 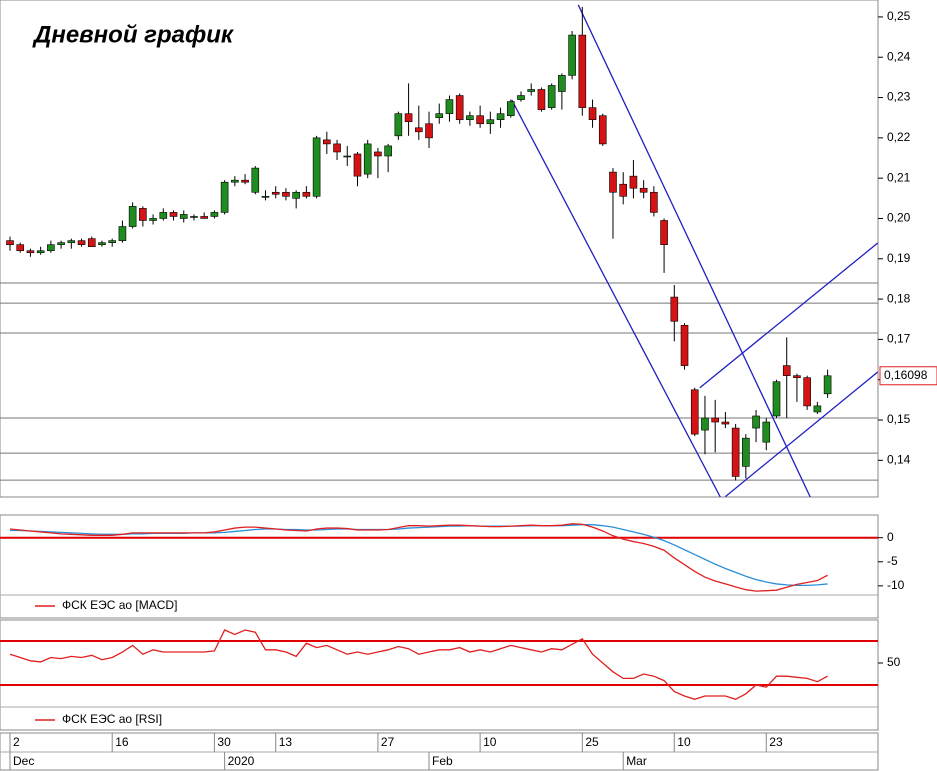 What do you see at coordinates (899, 137) in the screenshot?
I see `y-tick-label: 0,22` at bounding box center [899, 137].